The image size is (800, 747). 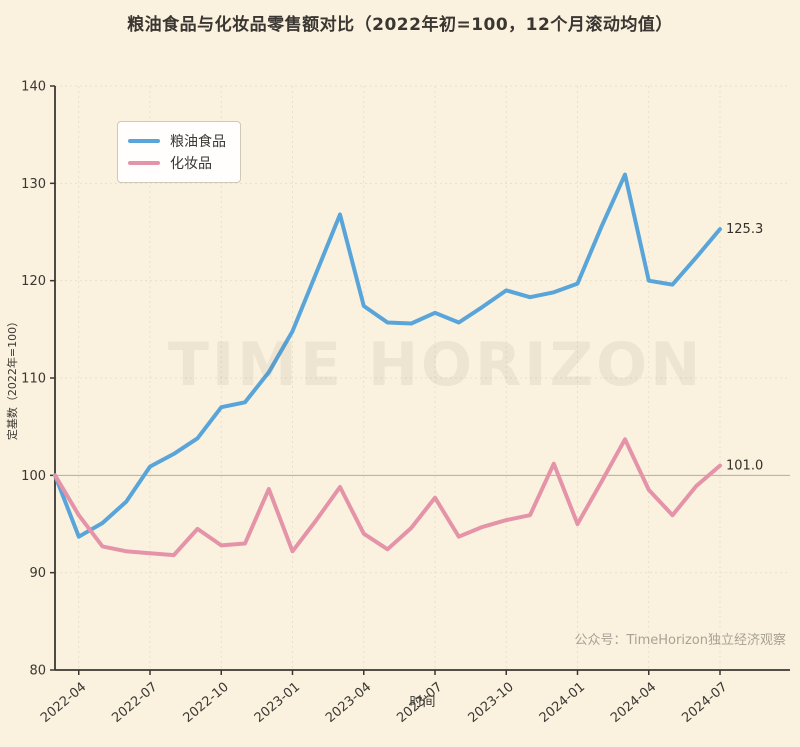 What do you see at coordinates (37, 573) in the screenshot?
I see `y-tick-label: 90` at bounding box center [37, 573].